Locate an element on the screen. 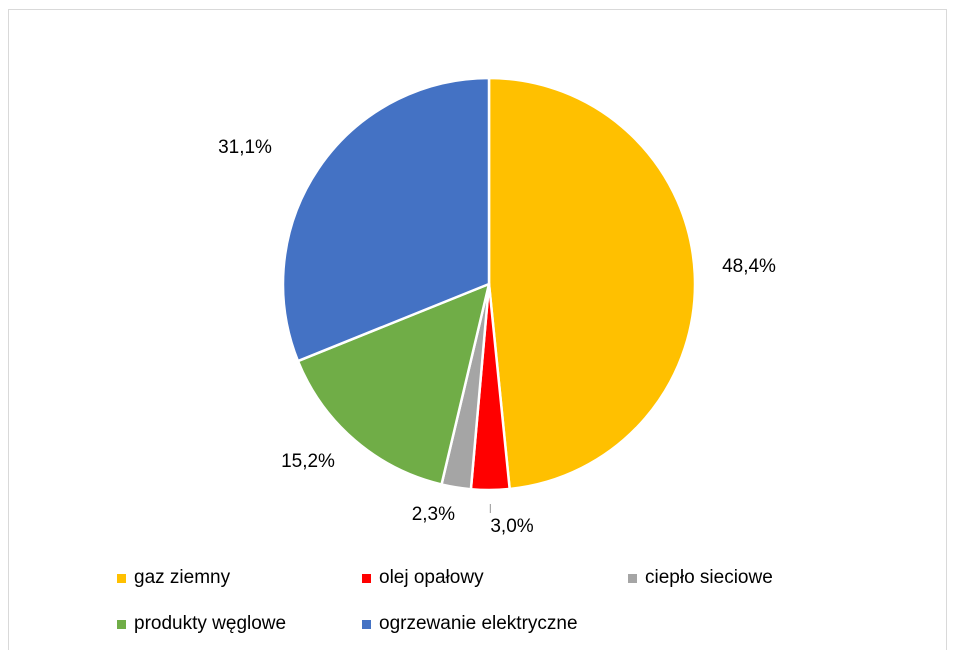  data-label-olej-opalowy: 3,0% is located at coordinates (511, 526).